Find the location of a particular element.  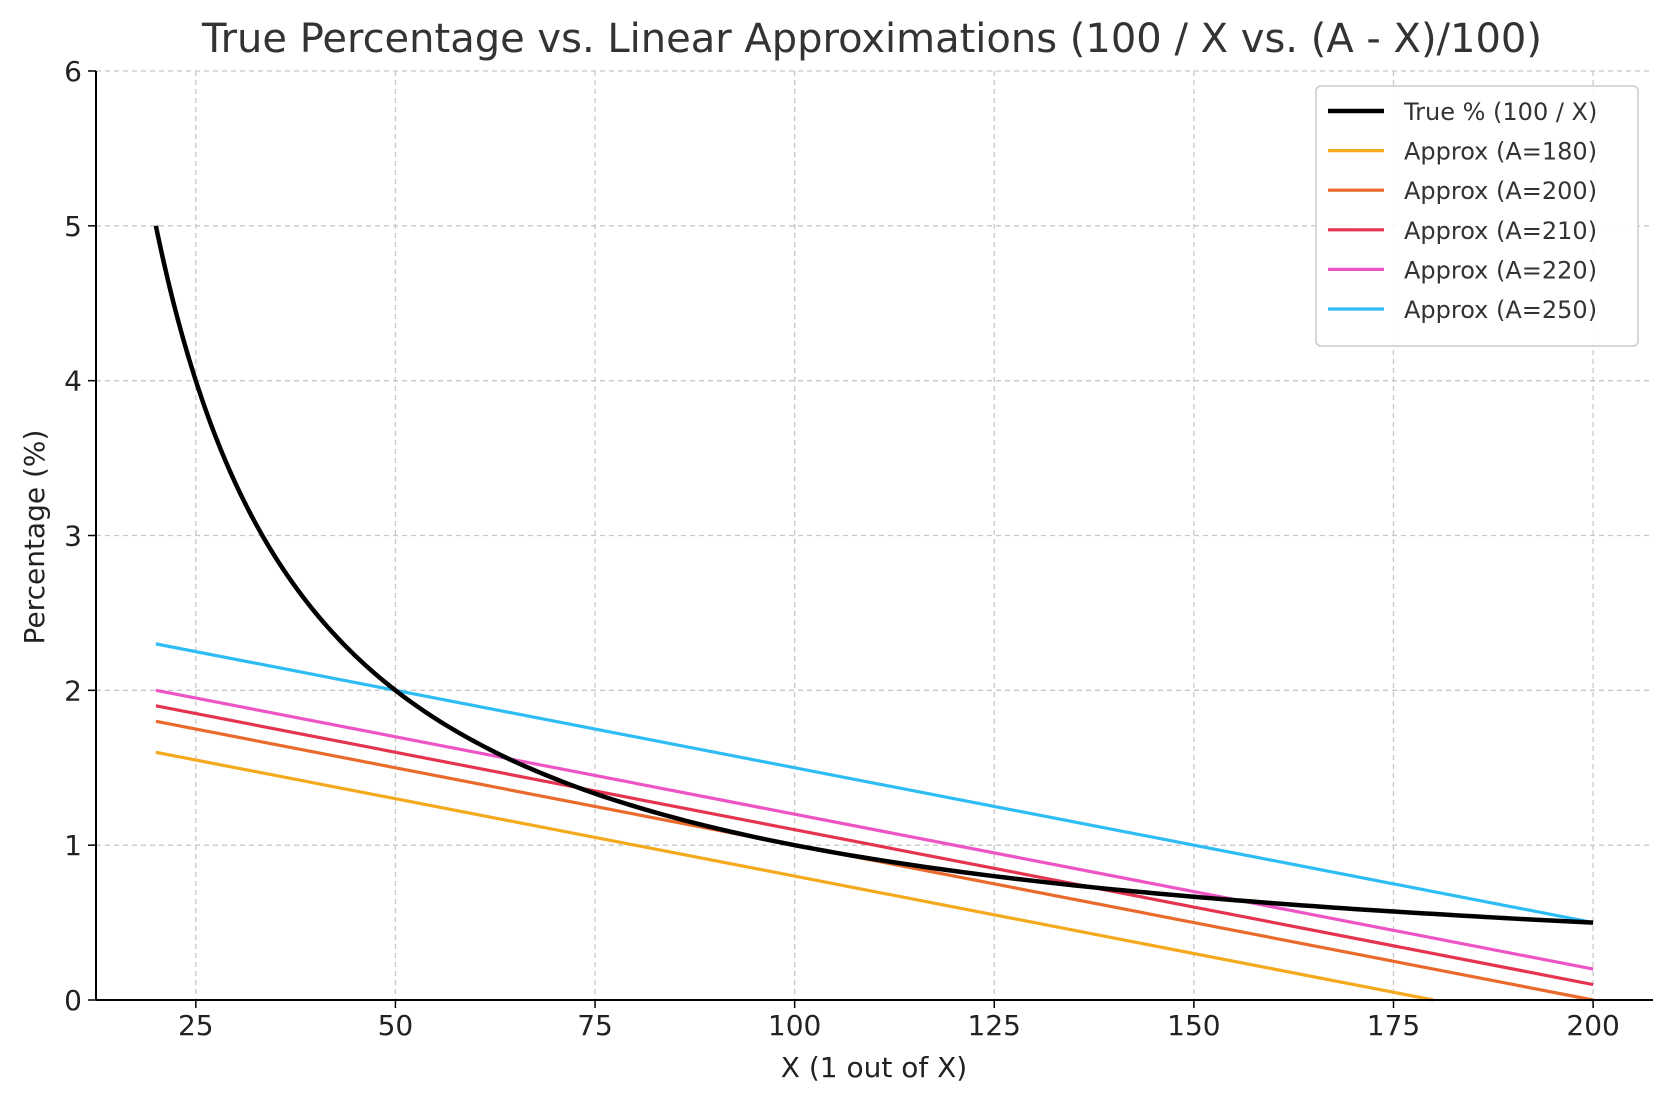

x-tick-label: 50 is located at coordinates (396, 1025).